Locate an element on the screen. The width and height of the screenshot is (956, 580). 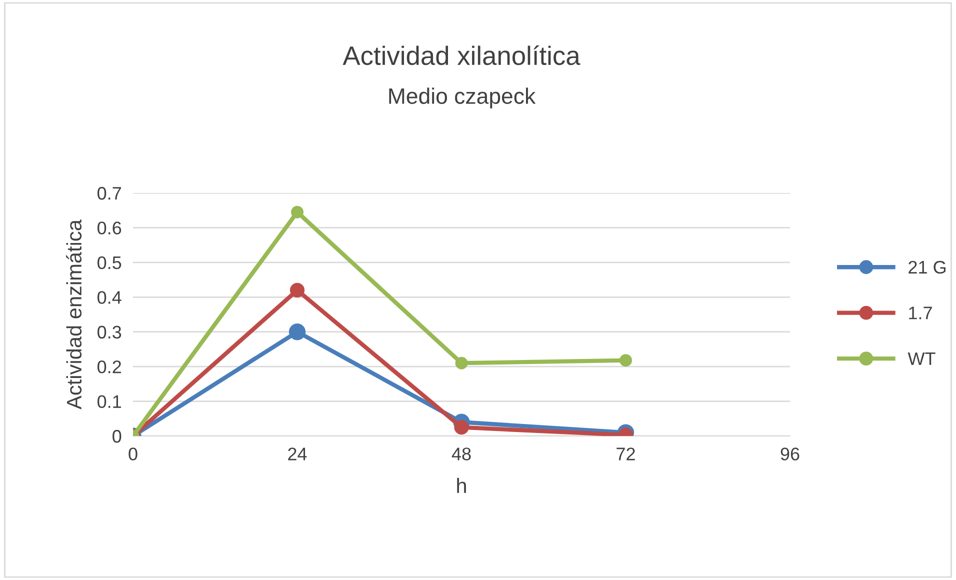
y-tick-label: 0.3 is located at coordinates (109, 332).